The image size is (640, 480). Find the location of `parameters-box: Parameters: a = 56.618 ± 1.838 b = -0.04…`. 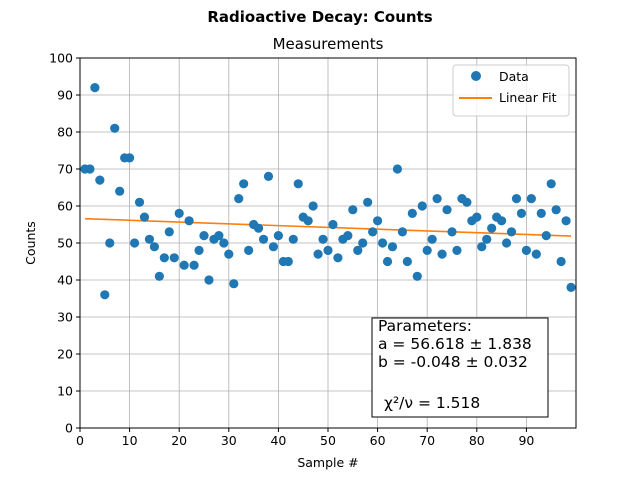

parameters-box: Parameters: a = 56.618 ± 1.838 b = -0.04… is located at coordinates (460, 367).